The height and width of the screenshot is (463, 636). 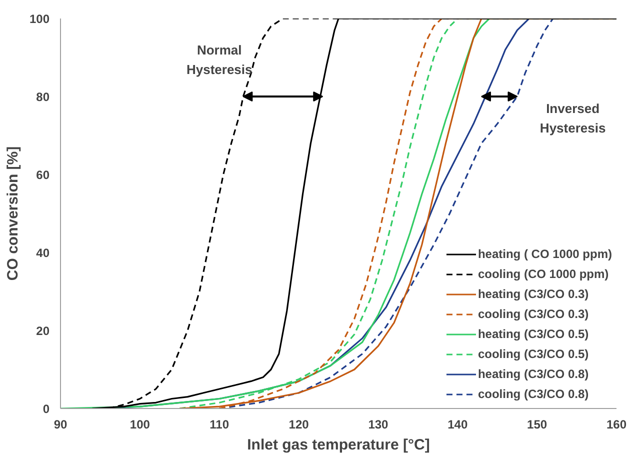 I want to click on x-tick-label: 120, so click(x=299, y=425).